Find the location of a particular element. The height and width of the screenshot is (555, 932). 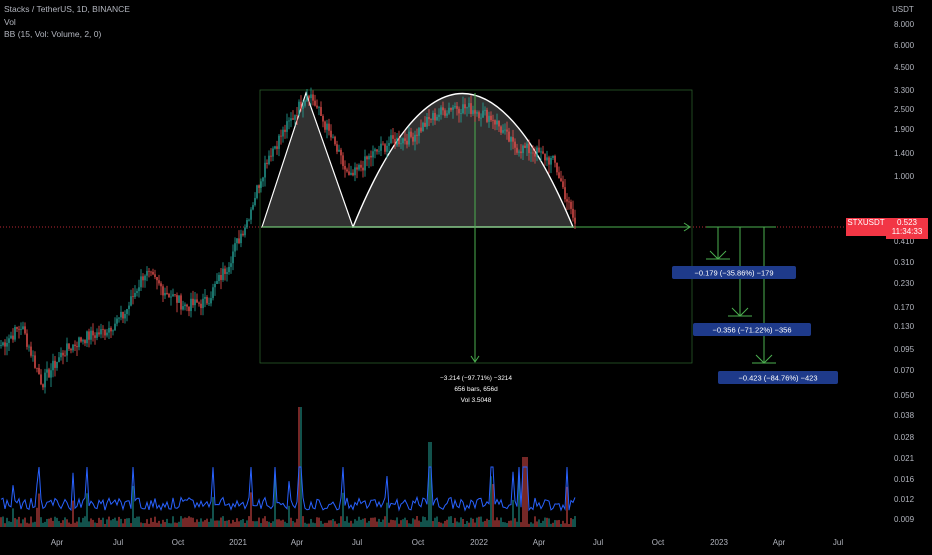

y-tick-label: 6.000 is located at coordinates (904, 45).